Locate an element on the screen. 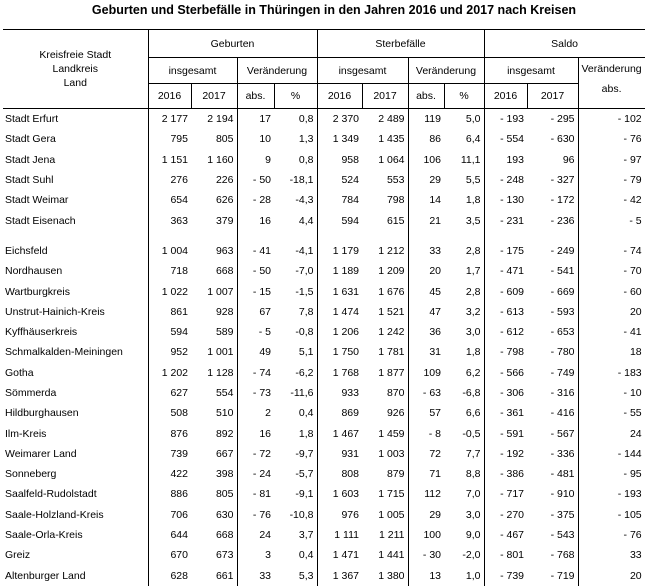 This screenshot has height=586, width=668. births-2017-cell: 1 160 is located at coordinates (214, 159).